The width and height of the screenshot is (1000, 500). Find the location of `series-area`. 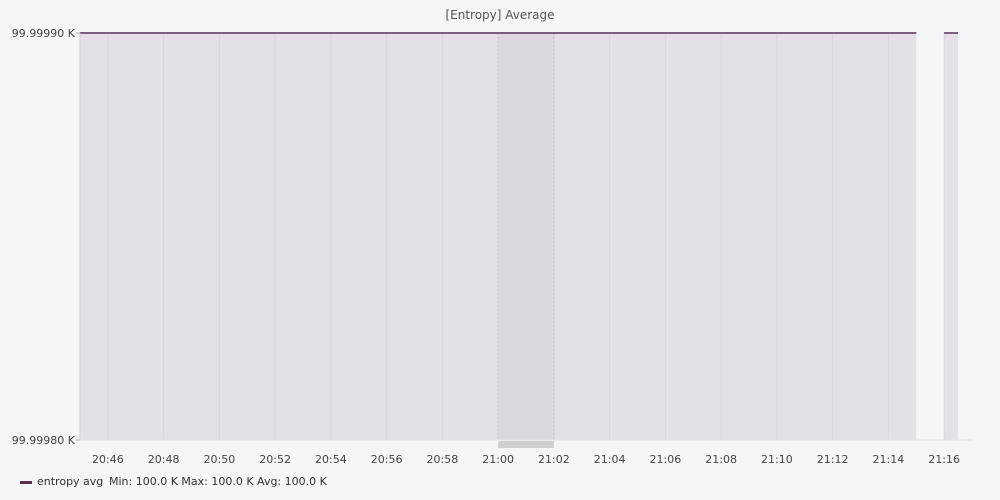

series-area is located at coordinates (951, 236).